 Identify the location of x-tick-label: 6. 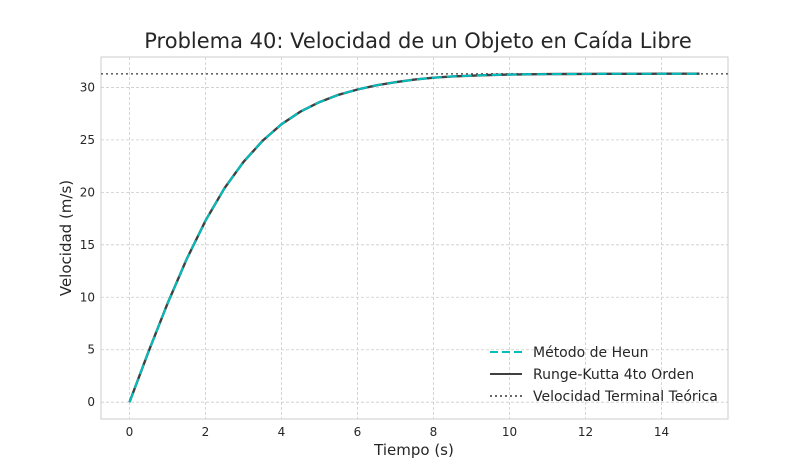
(358, 432).